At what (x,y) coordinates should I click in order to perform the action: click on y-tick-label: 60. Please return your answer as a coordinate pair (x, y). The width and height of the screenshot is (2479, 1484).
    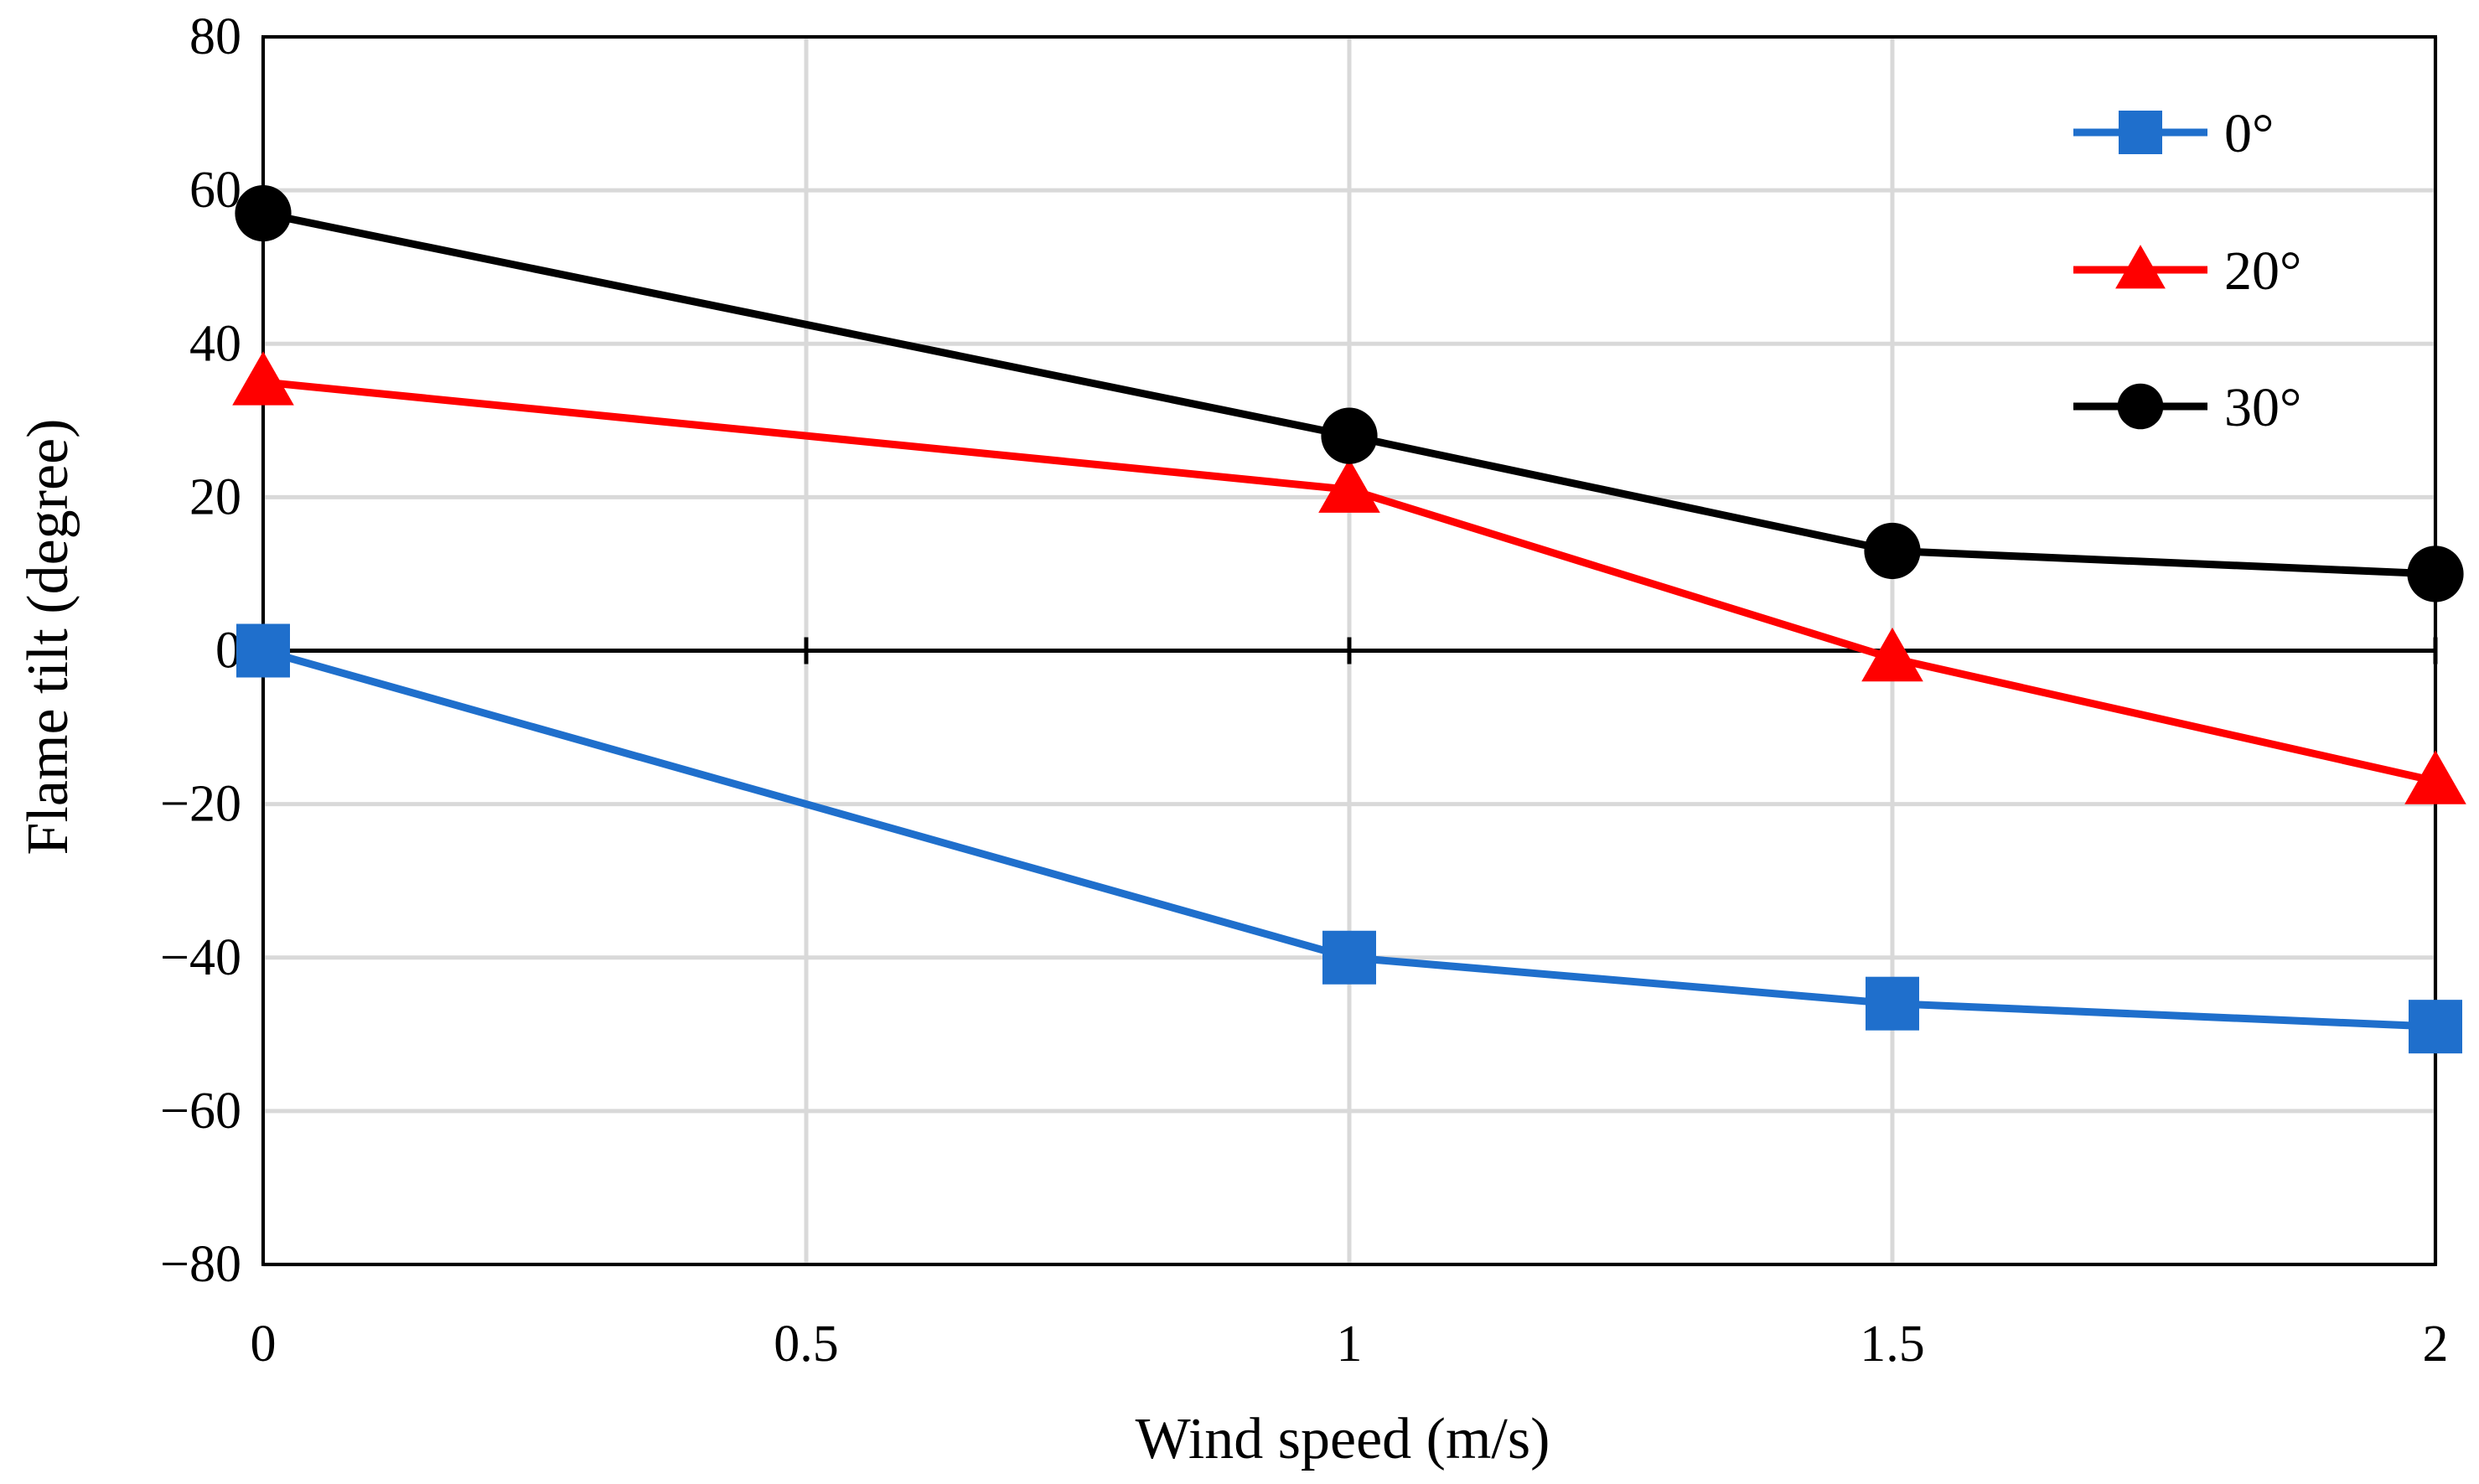
    Looking at the image, I should click on (215, 190).